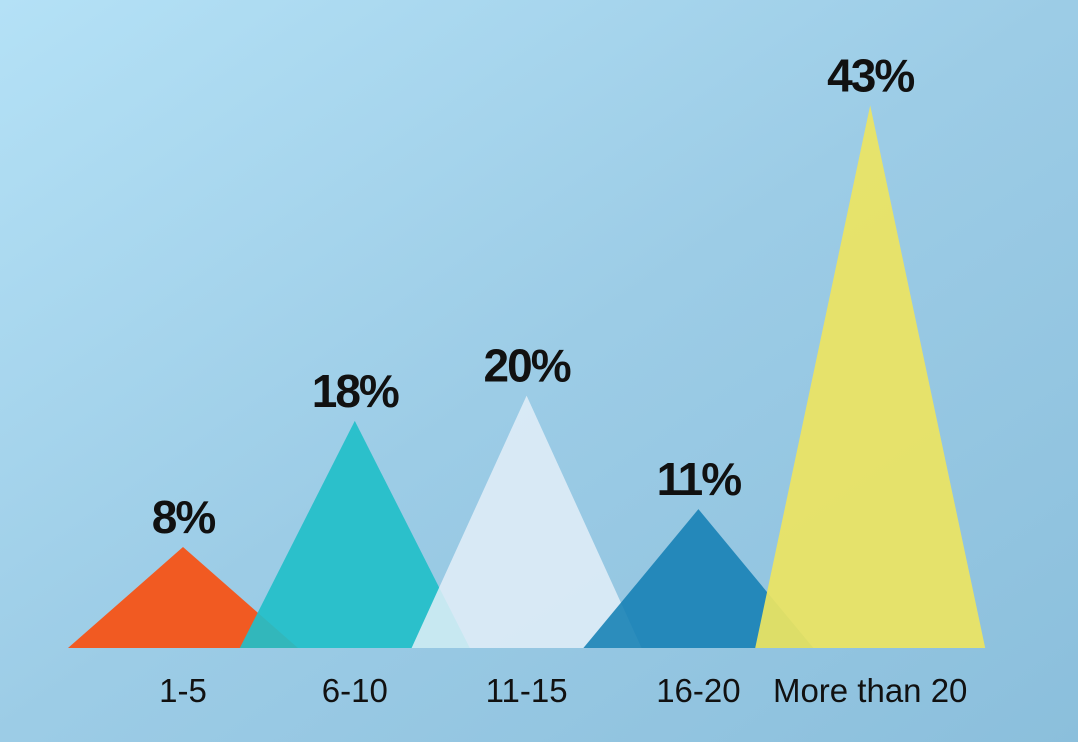 Image resolution: width=1078 pixels, height=742 pixels. Describe the element at coordinates (699, 479) in the screenshot. I see `value-label: 11%` at that location.